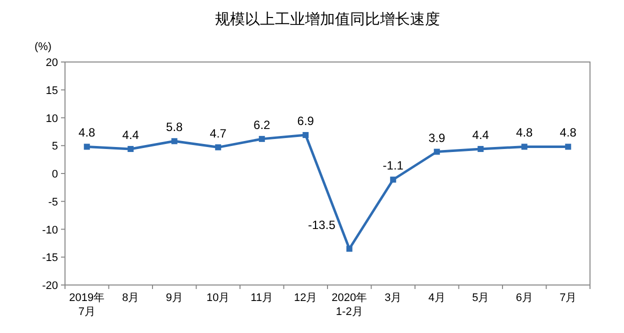 This screenshot has height=333, width=624. Describe the element at coordinates (218, 133) in the screenshot. I see `data-label: 4.7` at that location.